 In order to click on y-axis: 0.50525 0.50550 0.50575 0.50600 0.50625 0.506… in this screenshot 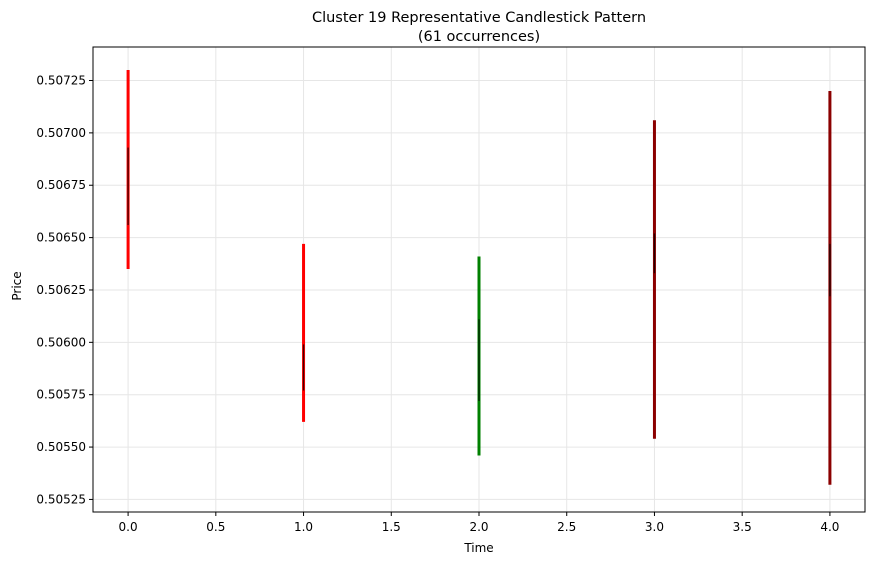, I will do `click(64, 290)`.